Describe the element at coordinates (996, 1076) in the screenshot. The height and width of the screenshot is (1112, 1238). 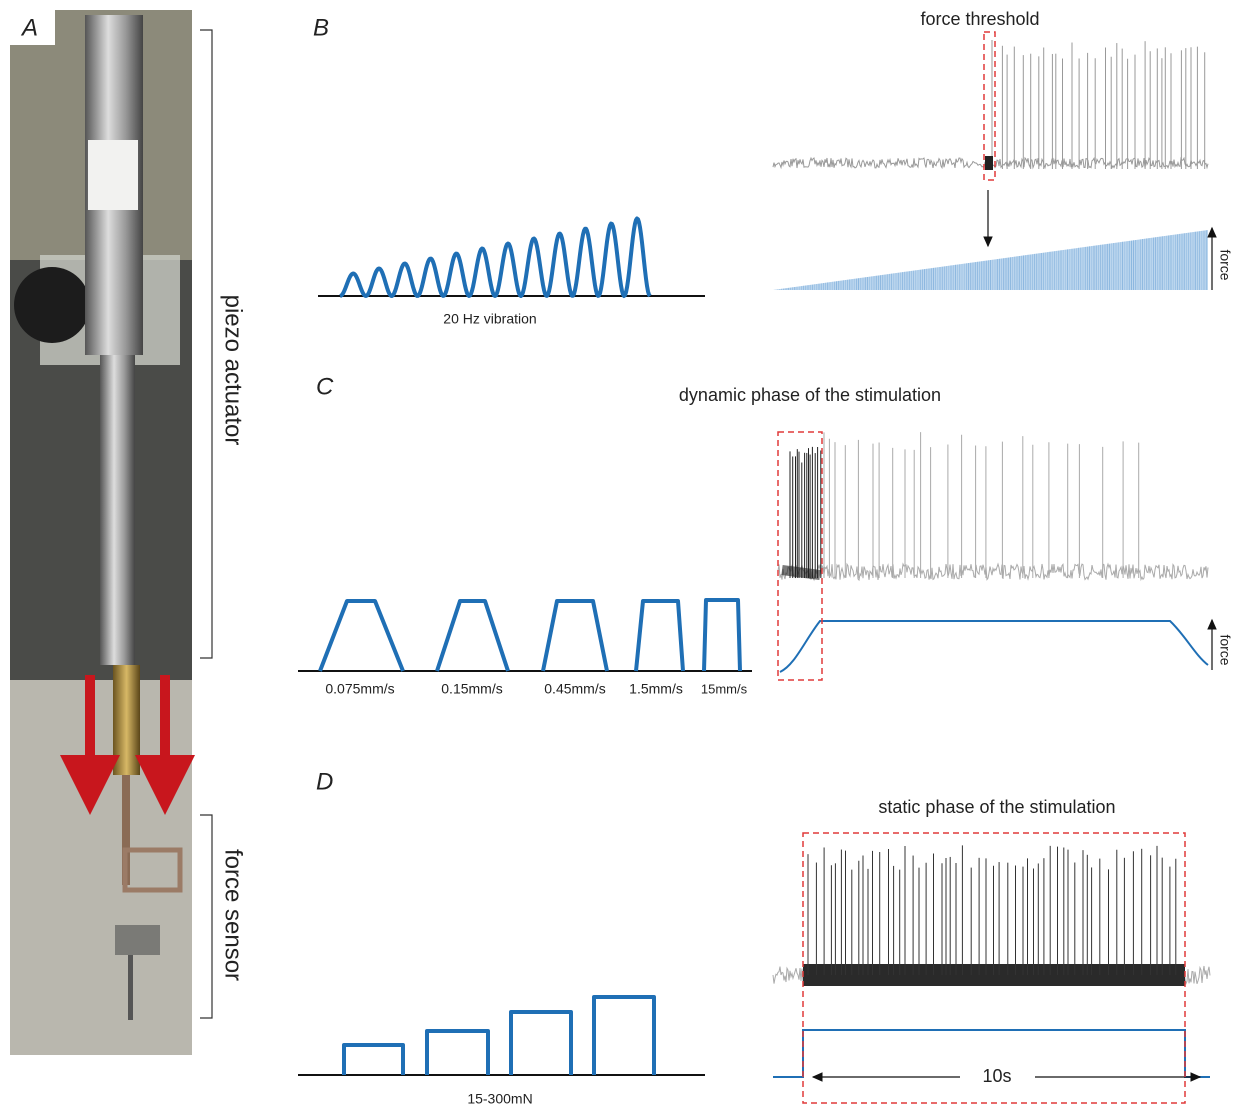
I see `duration-label: 10s` at that location.